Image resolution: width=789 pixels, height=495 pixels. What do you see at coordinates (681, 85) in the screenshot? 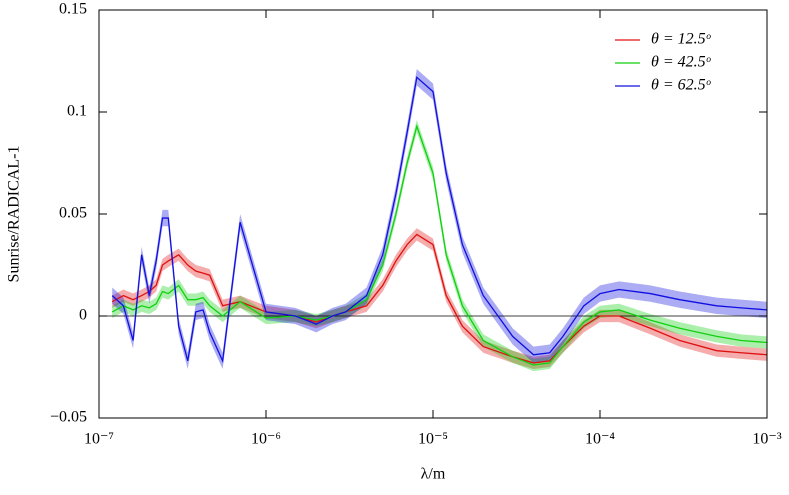
I see `legend-label: θ = 62.5ᵒ` at bounding box center [681, 85].